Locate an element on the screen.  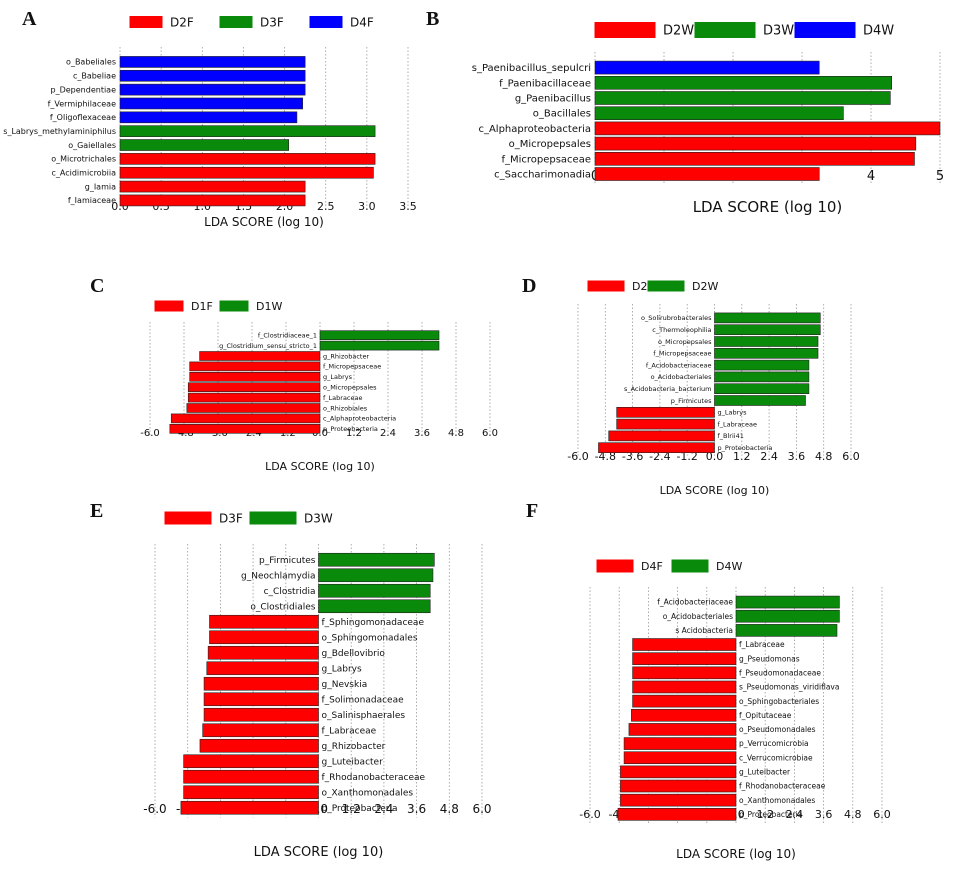
x-tick-label: 3.6 is located at coordinates (422, 433).